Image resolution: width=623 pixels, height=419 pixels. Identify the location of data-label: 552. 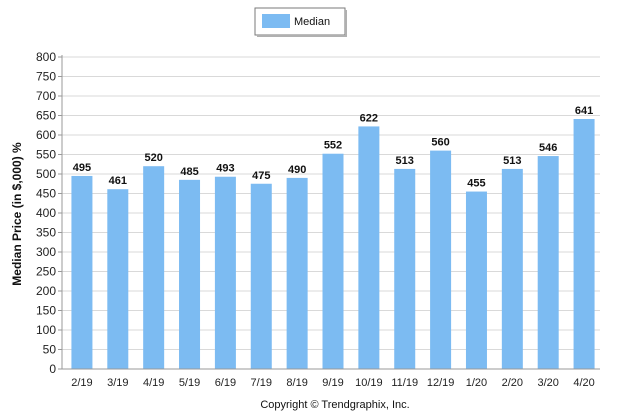
(333, 146).